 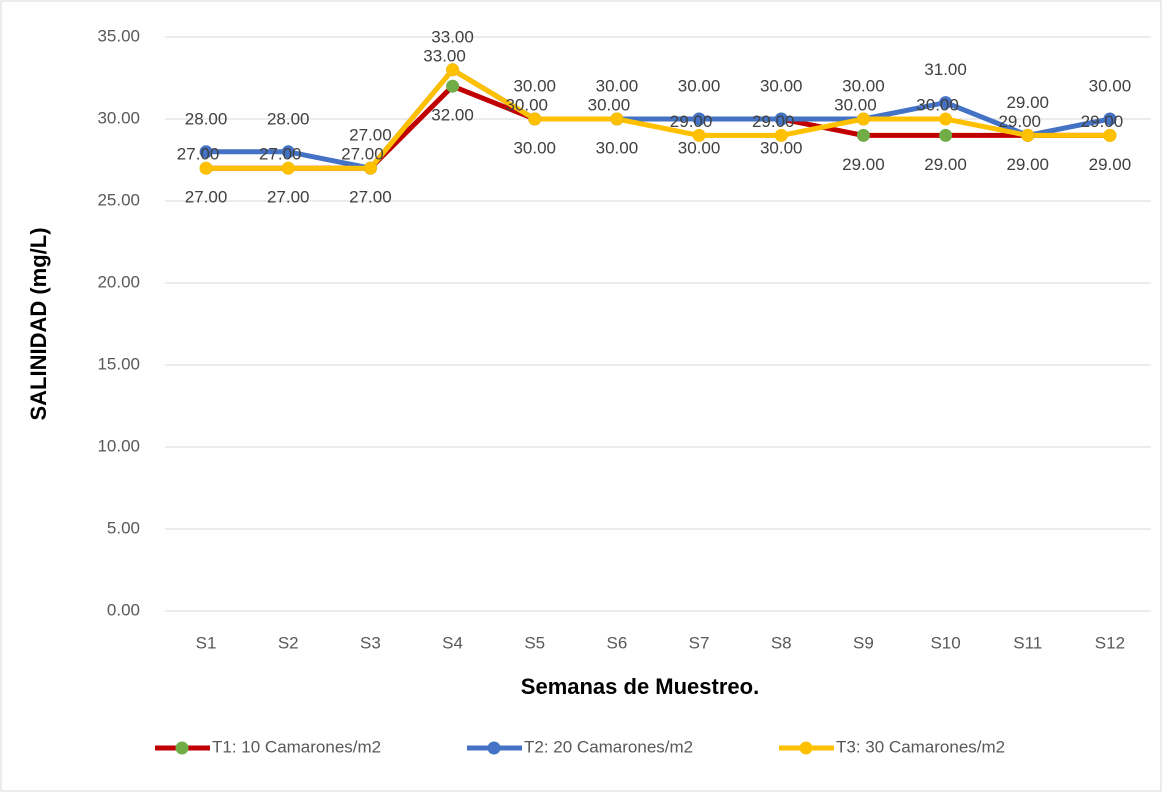 I want to click on y-tick-label: 10.00, so click(x=118, y=445).